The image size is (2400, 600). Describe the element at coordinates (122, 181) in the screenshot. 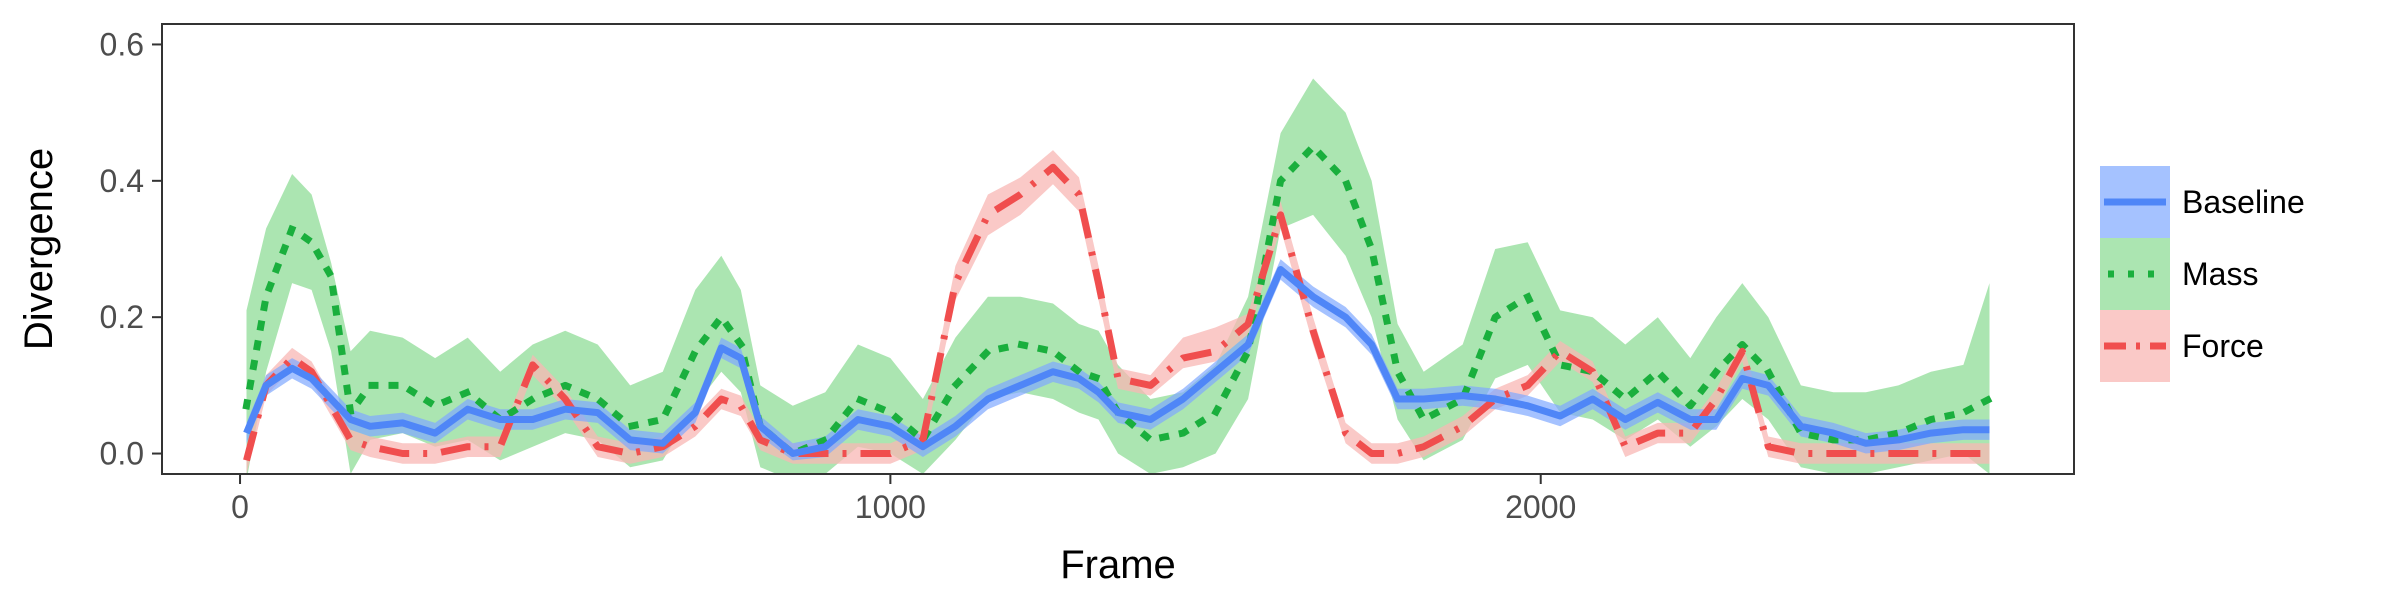

I see `y-tick-label: 0.4` at that location.